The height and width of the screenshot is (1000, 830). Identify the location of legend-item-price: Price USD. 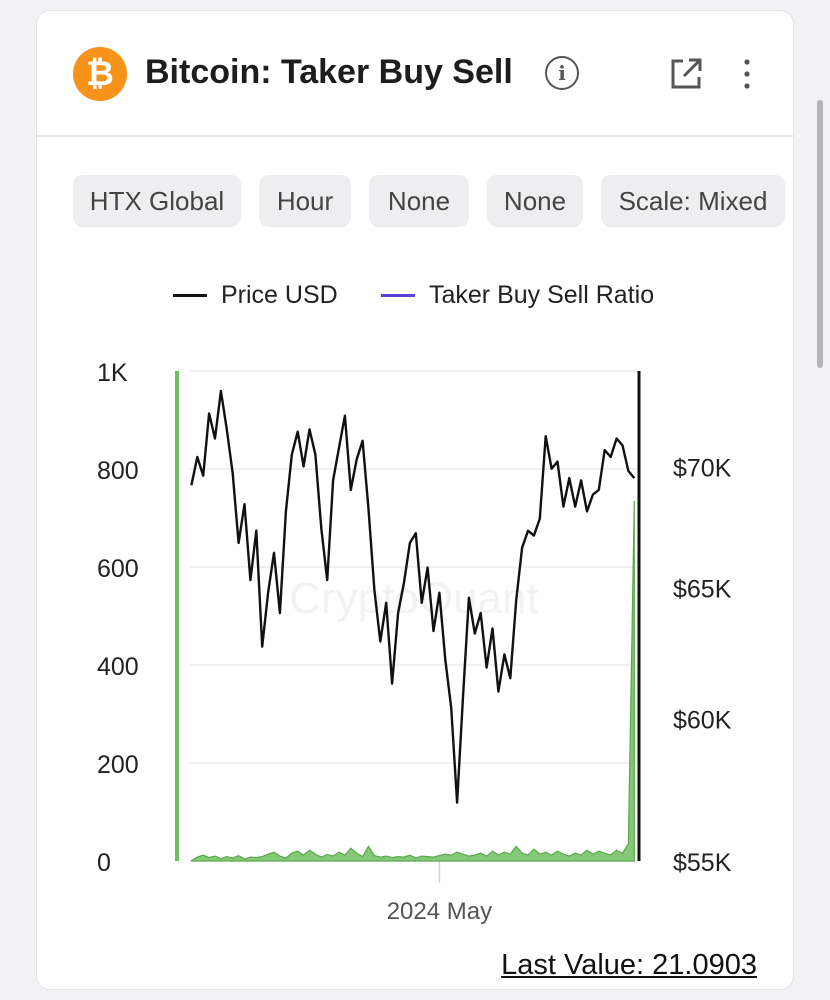
(255, 295).